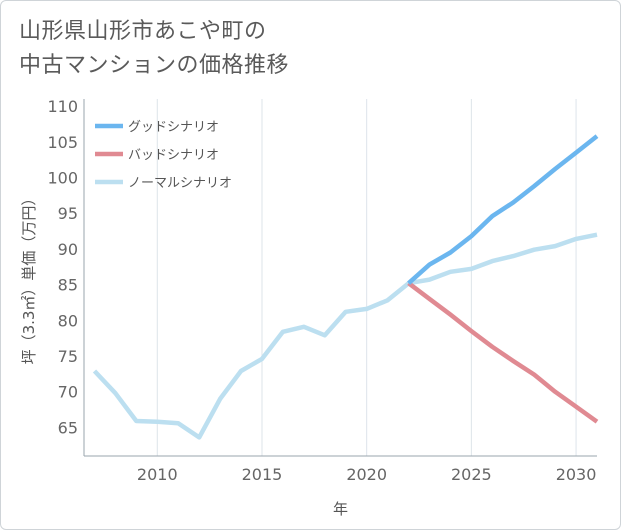 This screenshot has height=530, width=621. Describe the element at coordinates (180, 183) in the screenshot. I see `legend-label-3: ノーマルシナリオ` at that location.